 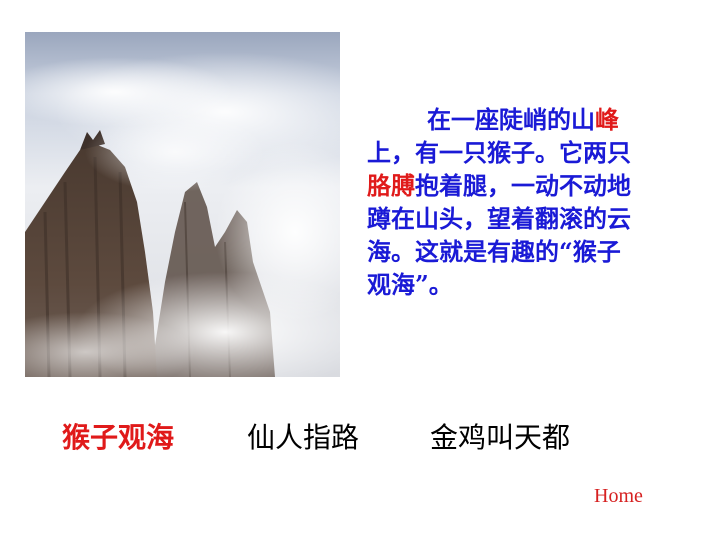 What do you see at coordinates (499, 218) in the screenshot?
I see `passage-line-4: 蹲在山头，望着翻滚的云` at bounding box center [499, 218].